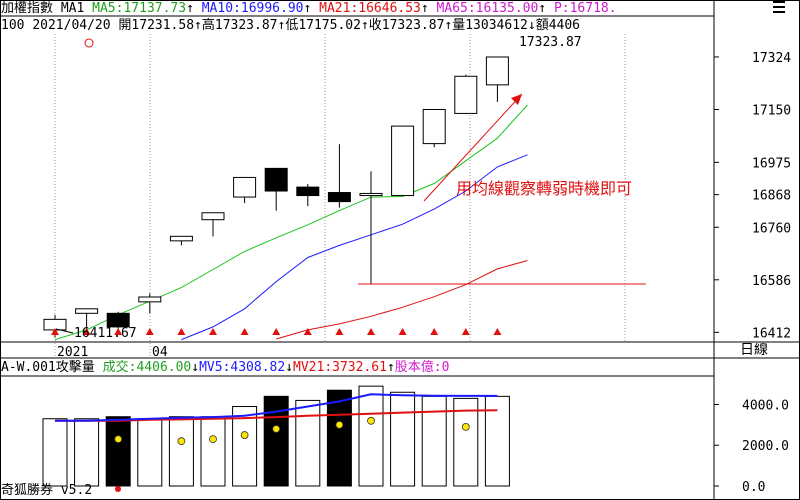 This screenshot has width=800, height=500. I want to click on close-value: 收17323.87, so click(406, 25).